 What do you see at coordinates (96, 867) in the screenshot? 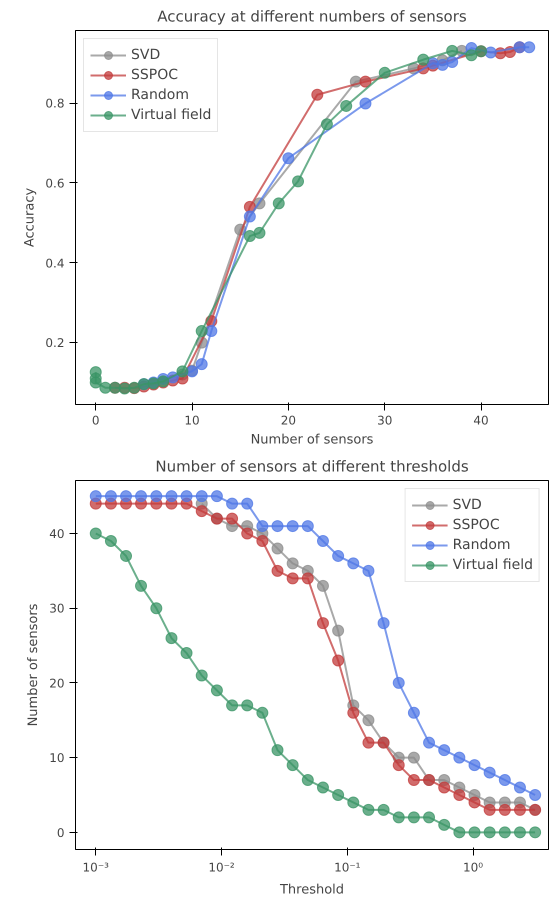
I see `x-tick-label: 10⁻³` at bounding box center [96, 867].